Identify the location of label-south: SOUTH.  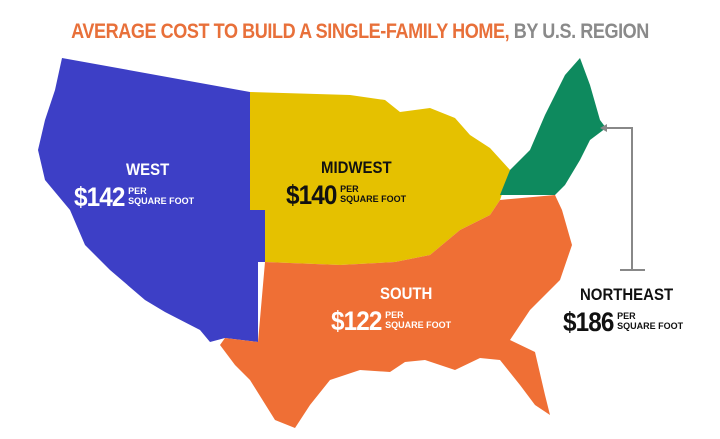
(406, 293).